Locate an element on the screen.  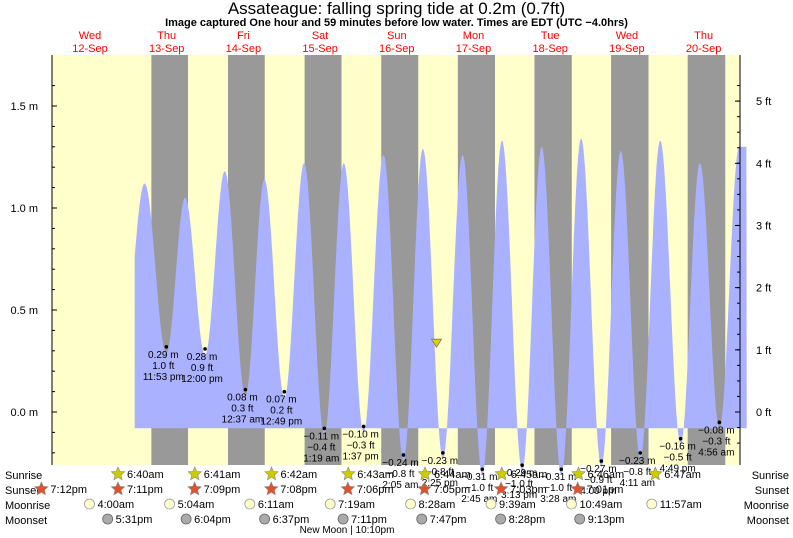
moonrise-time-2: 6:11am is located at coordinates (276, 505).